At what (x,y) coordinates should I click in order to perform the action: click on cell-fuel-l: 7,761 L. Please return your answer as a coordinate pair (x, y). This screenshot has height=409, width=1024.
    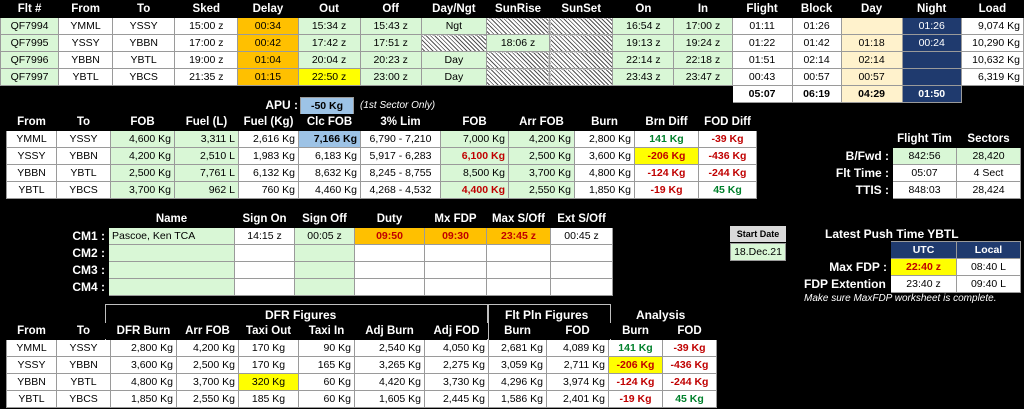
    Looking at the image, I should click on (206, 173).